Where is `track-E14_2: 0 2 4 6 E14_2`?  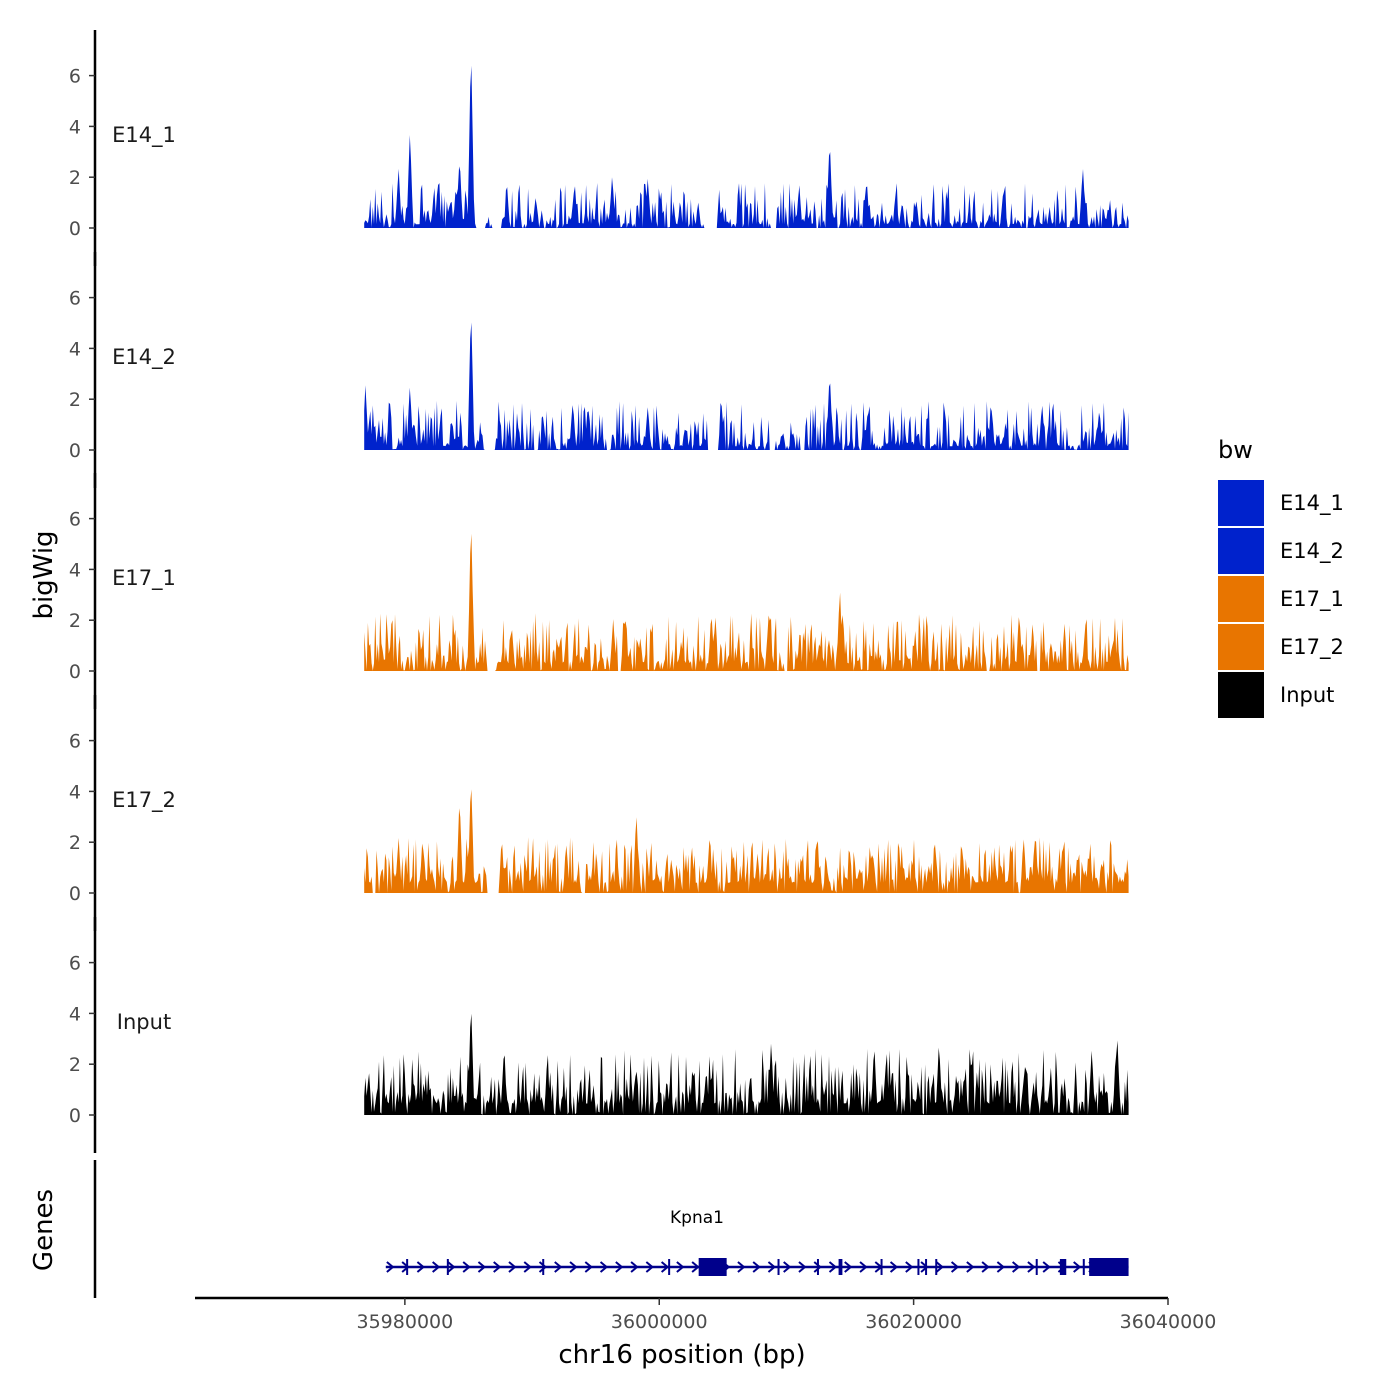 track-E14_2: 0 2 4 6 E14_2 is located at coordinates (599, 370).